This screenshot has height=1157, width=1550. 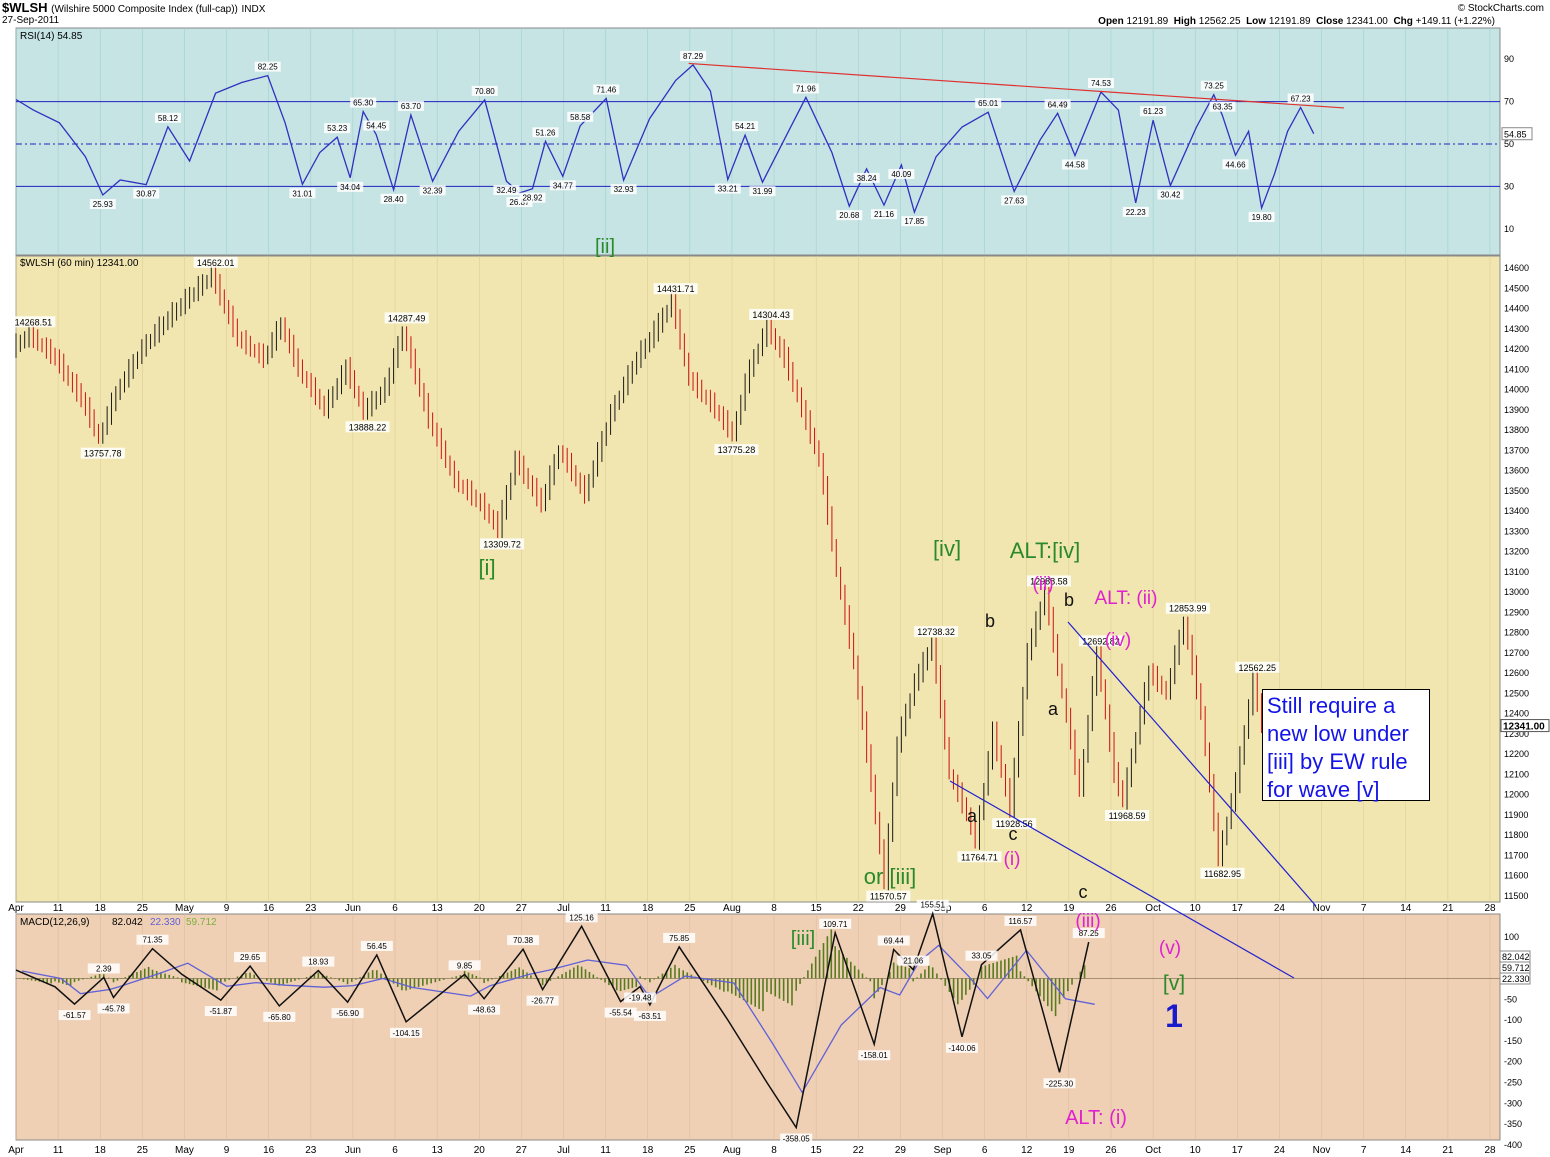 What do you see at coordinates (1516, 714) in the screenshot?
I see `price-y-tick-label: 12400` at bounding box center [1516, 714].